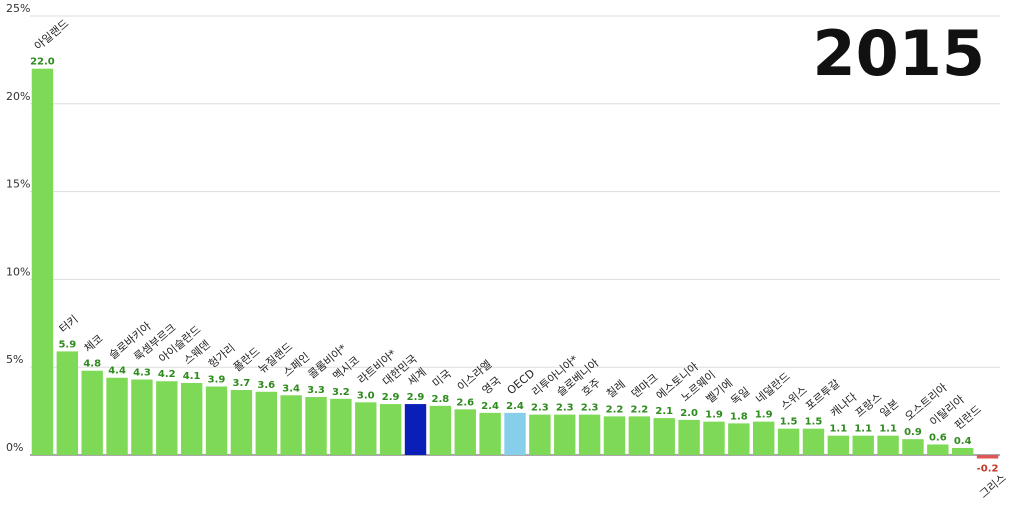  I want to click on value-label: -0.2, so click(988, 469).